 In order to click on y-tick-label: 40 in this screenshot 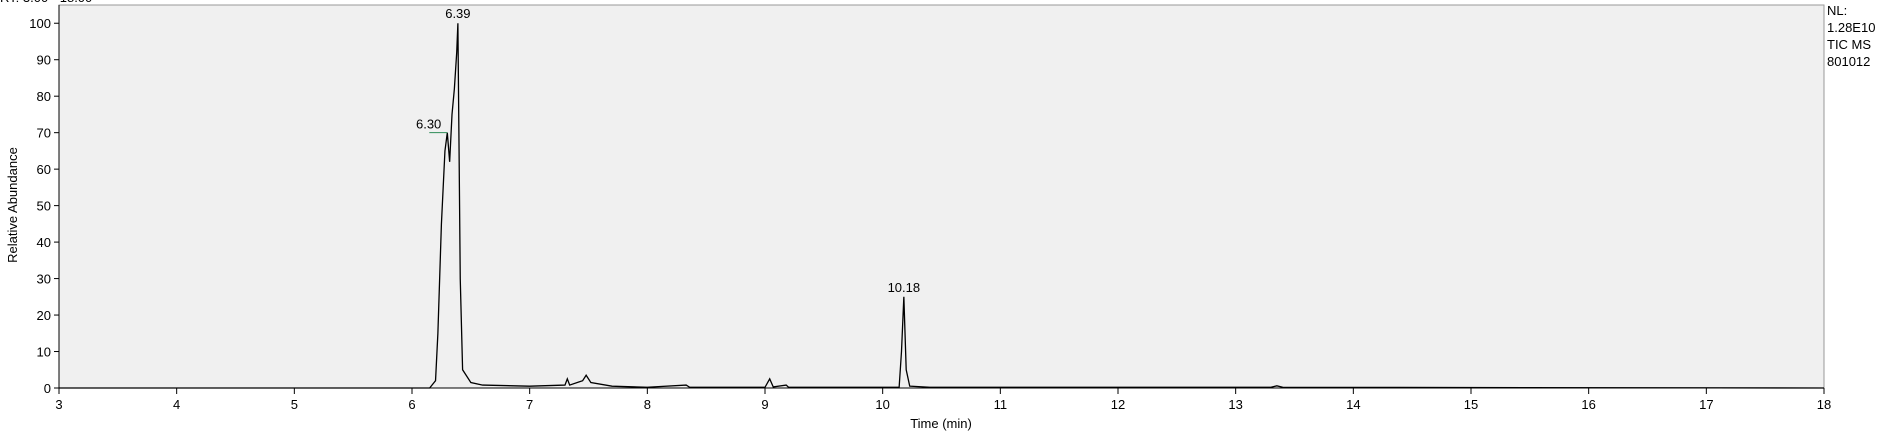, I will do `click(44, 242)`.